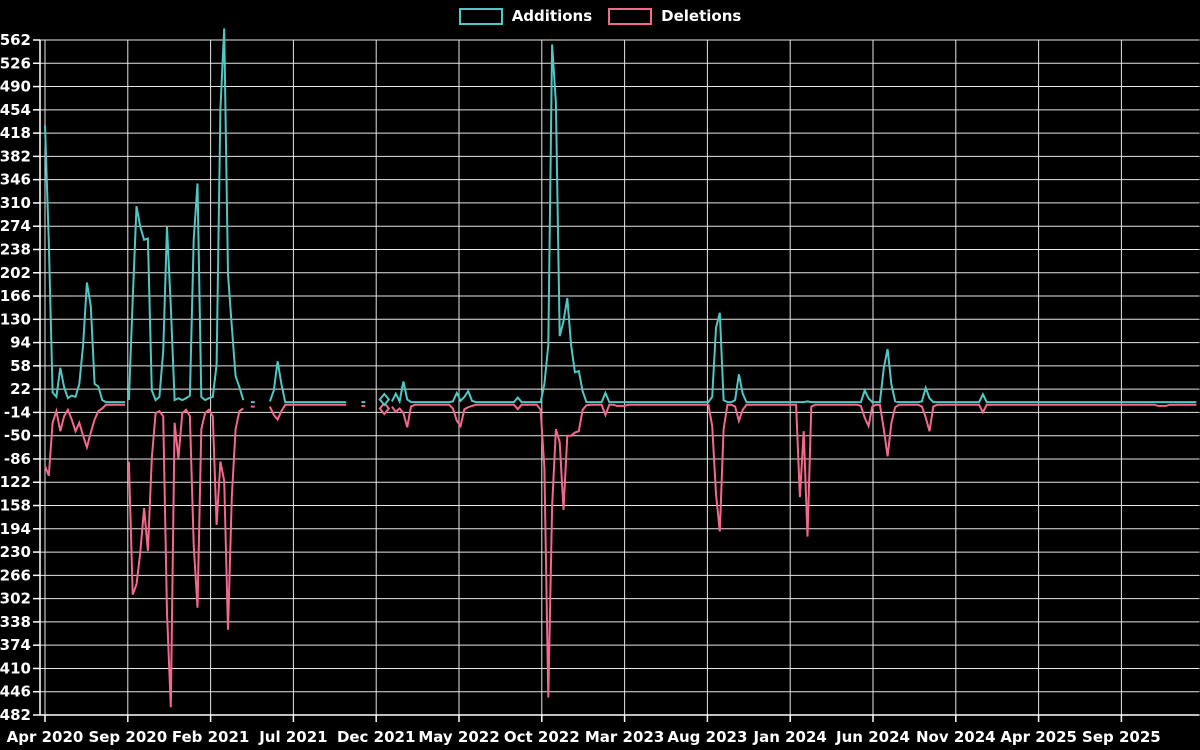  I want to click on y-tick-label: -410, so click(15, 668).